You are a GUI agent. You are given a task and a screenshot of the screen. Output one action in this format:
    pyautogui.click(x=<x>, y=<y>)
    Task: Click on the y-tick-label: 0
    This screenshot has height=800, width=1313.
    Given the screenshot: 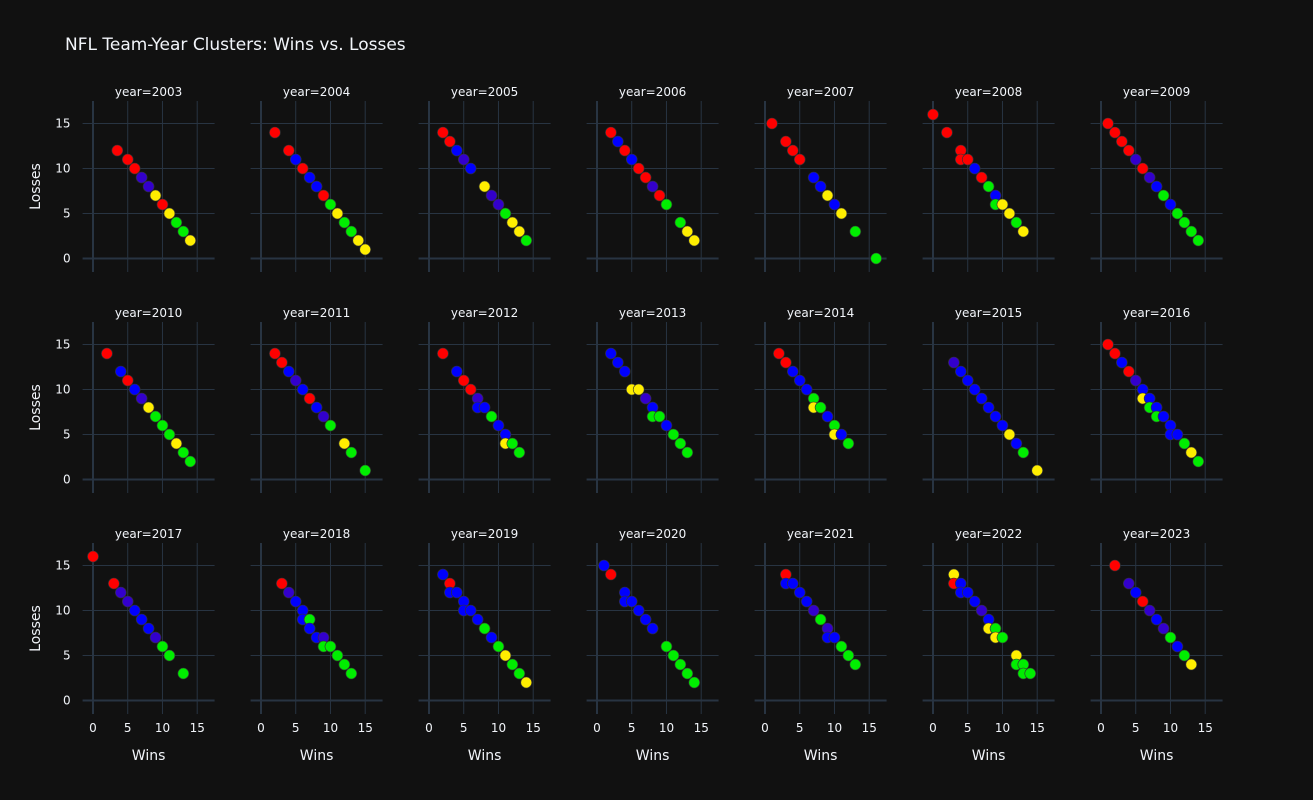 What is the action you would take?
    pyautogui.click(x=67, y=259)
    